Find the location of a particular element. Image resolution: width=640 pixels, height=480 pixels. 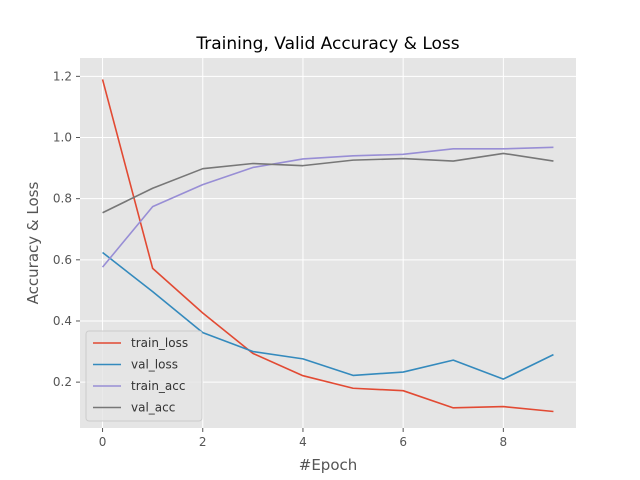

y-tick-label: 0.4 is located at coordinates (62, 321).